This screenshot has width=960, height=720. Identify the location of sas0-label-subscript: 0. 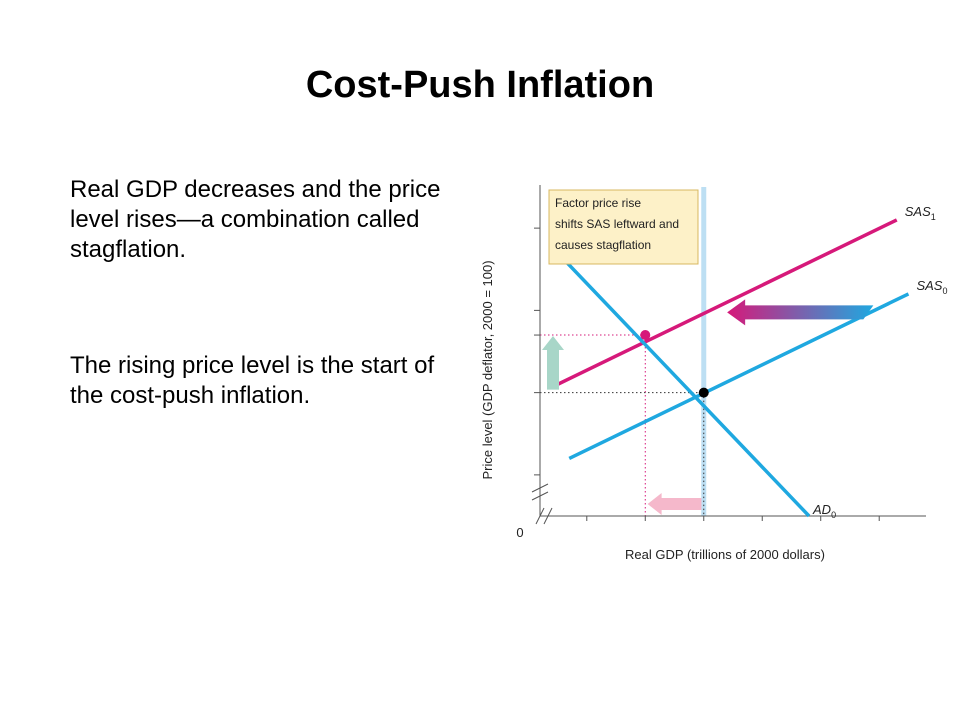
(944, 291).